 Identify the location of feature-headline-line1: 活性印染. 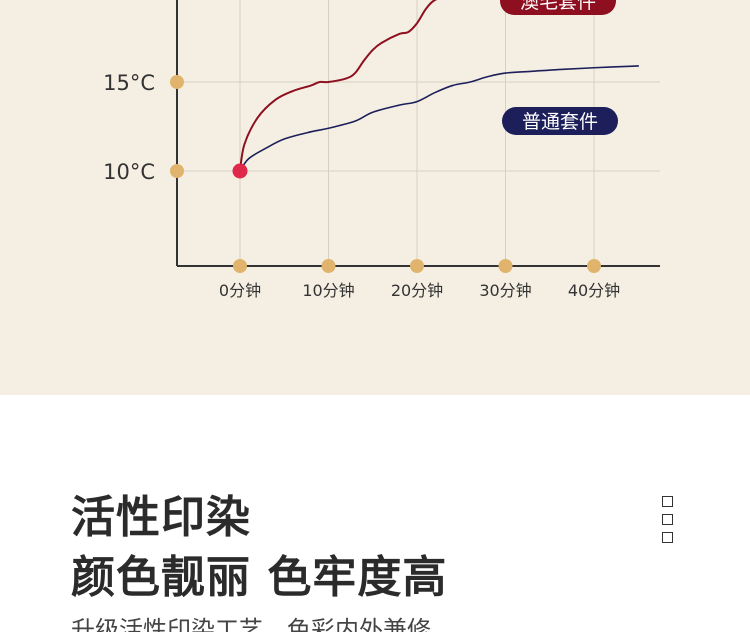
(161, 517).